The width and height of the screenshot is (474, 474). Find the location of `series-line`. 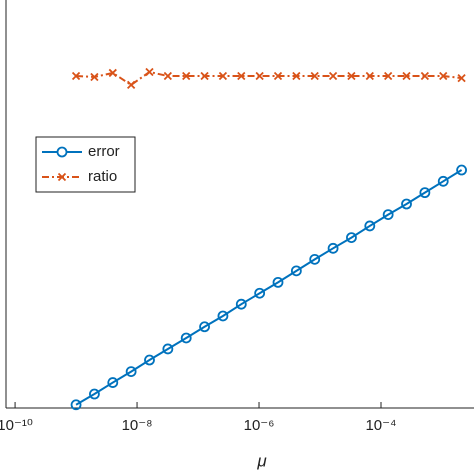

series-line is located at coordinates (269, 78).